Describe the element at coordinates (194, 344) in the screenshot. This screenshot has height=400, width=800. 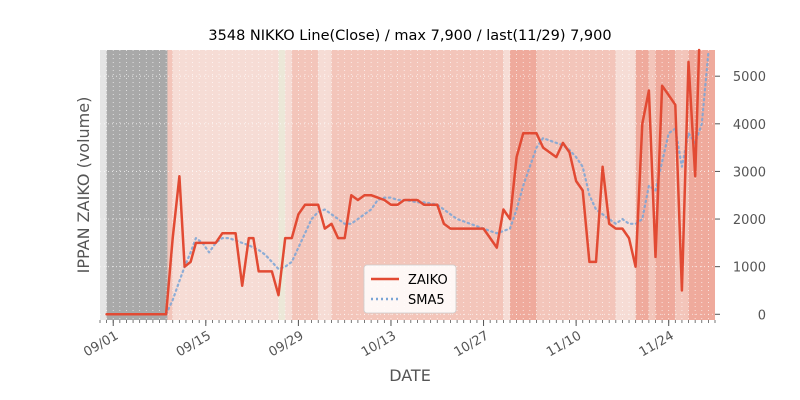
I see `x-tick-label: 09/15` at that location.